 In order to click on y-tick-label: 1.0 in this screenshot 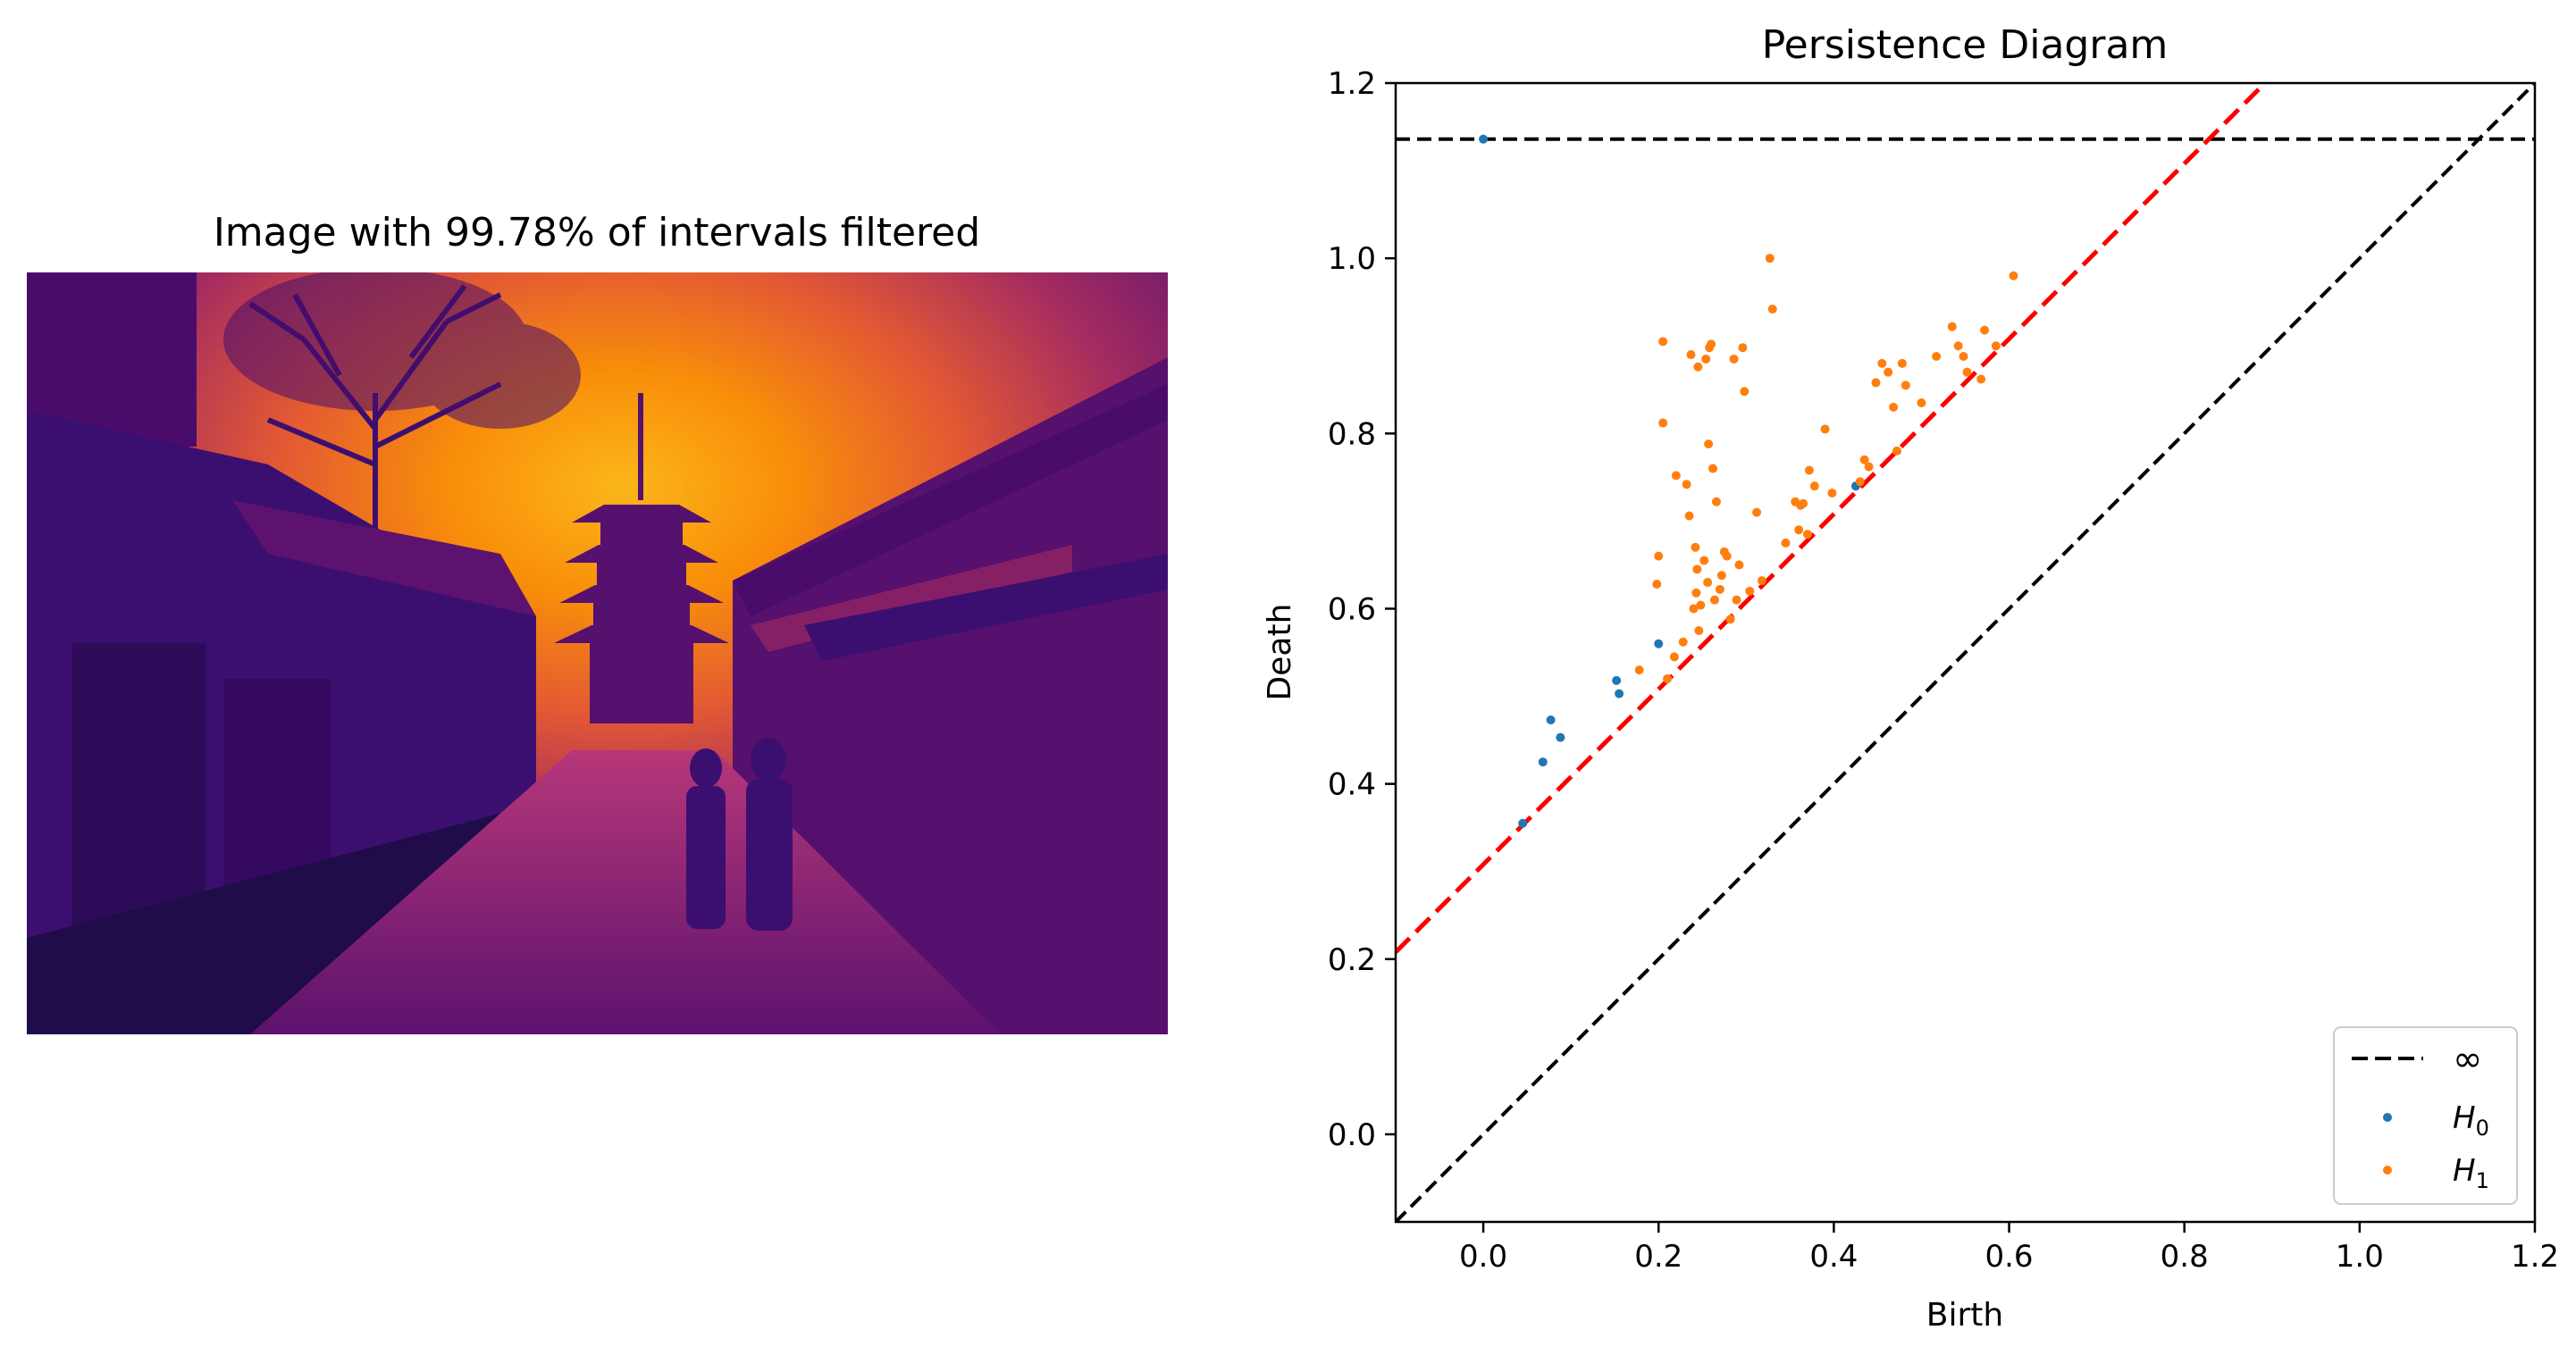, I will do `click(1352, 259)`.